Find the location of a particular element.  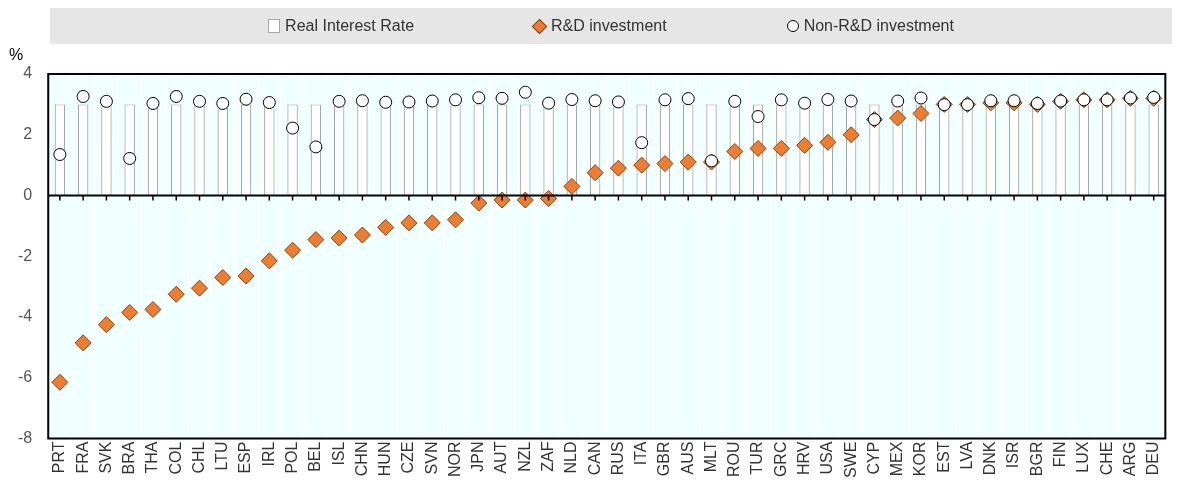

x-tick-label: ARG is located at coordinates (1129, 459).